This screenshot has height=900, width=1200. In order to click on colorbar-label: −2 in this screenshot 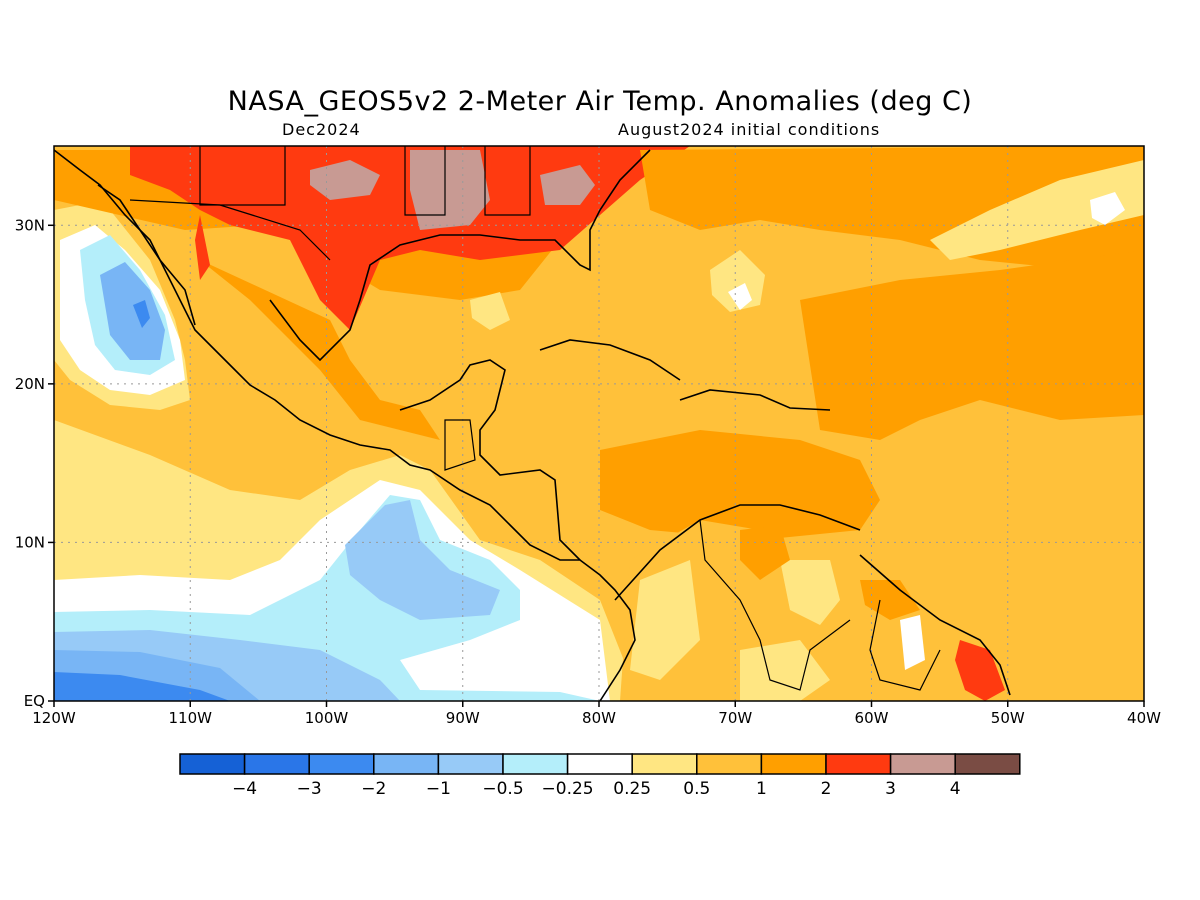, I will do `click(373, 789)`.